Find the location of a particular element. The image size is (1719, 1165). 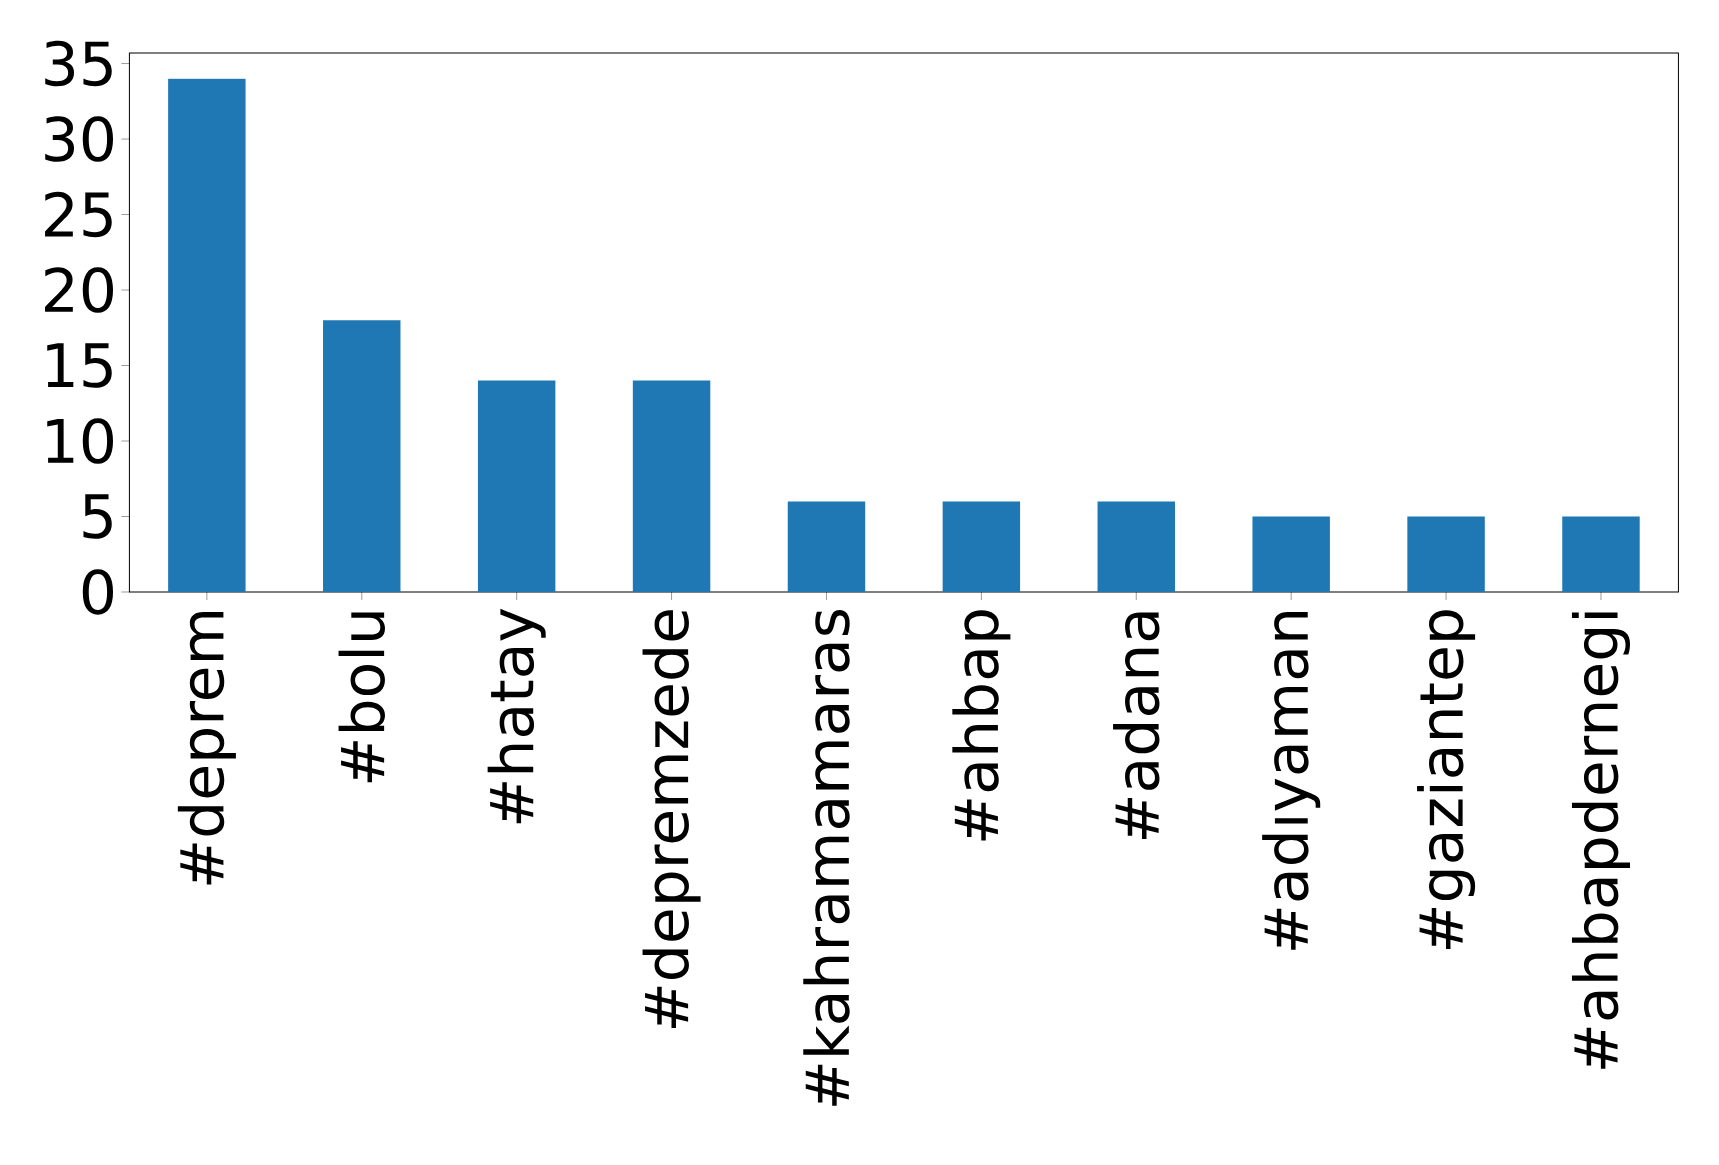

x-tick-label: #adıyaman is located at coordinates (1291, 781).